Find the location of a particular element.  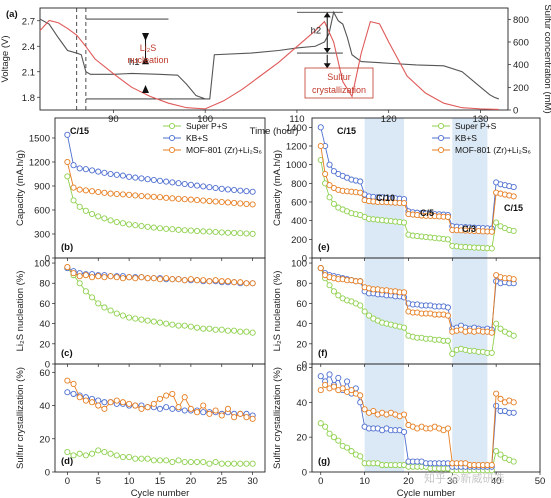

axis-label-x-g: Cycle number is located at coordinates (426, 493).